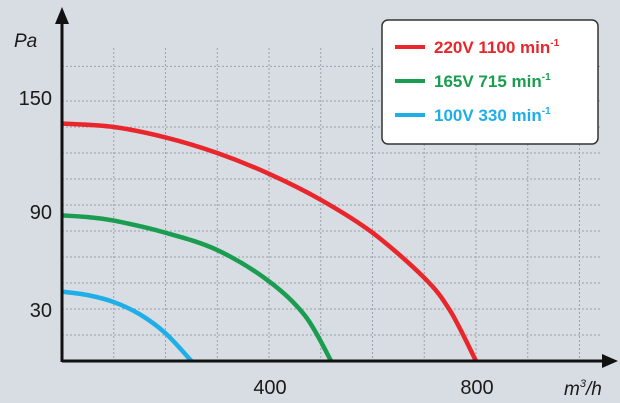  I want to click on x-axis-title: m3/h, so click(583, 389).